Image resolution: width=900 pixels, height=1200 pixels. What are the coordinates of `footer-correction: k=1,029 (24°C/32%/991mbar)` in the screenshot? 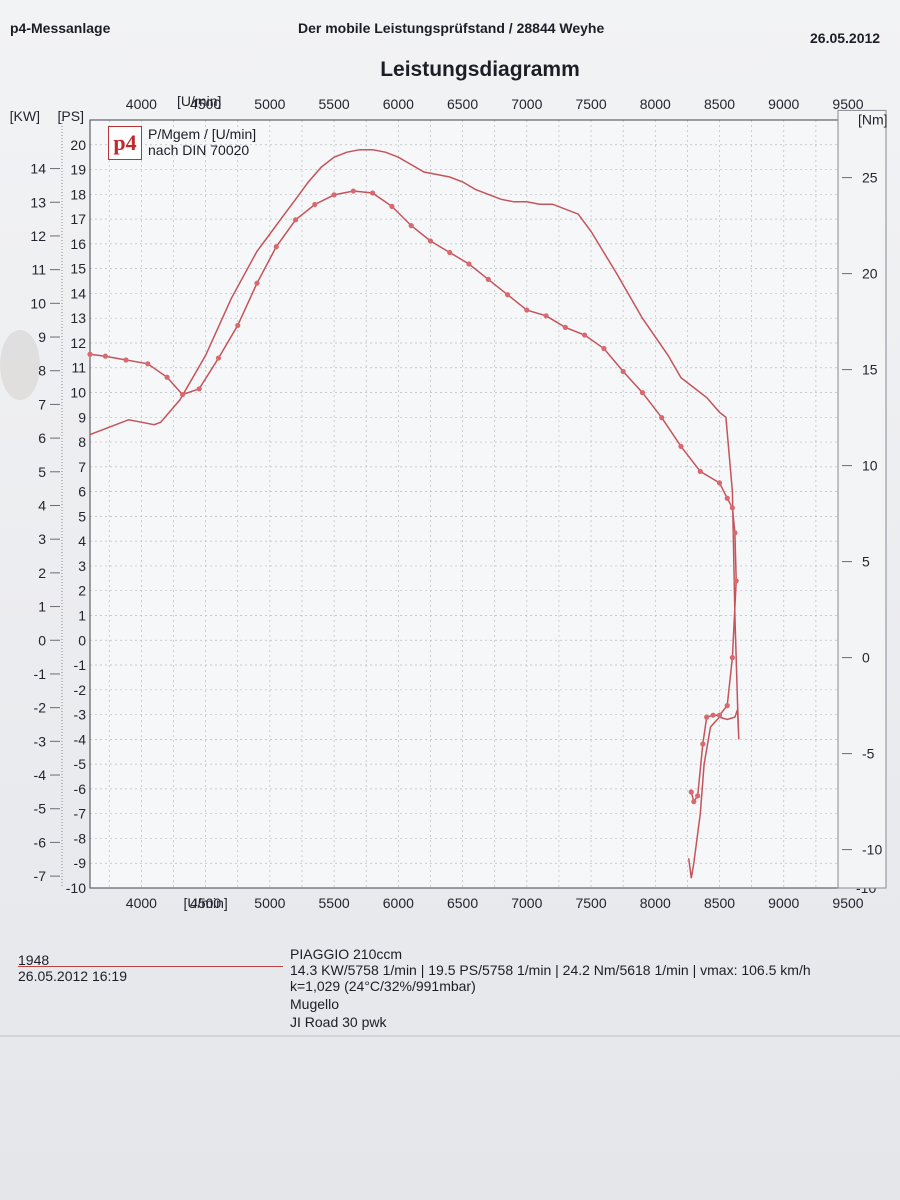 It's located at (383, 986).